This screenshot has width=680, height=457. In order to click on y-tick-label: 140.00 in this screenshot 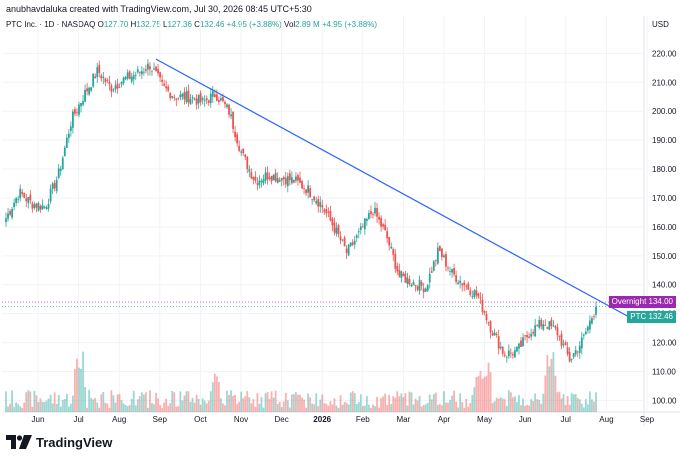, I will do `click(664, 285)`.